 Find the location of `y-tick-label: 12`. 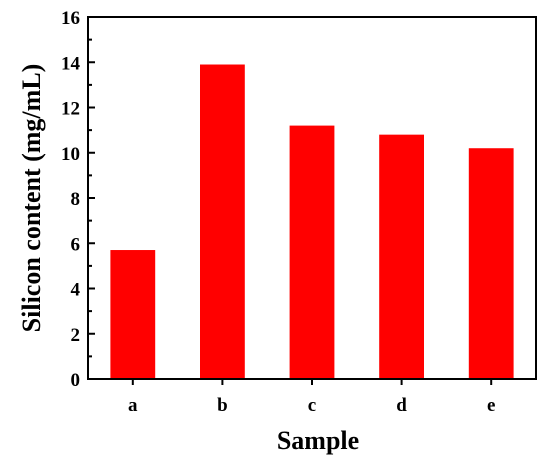

y-tick-label: 12 is located at coordinates (70, 109).